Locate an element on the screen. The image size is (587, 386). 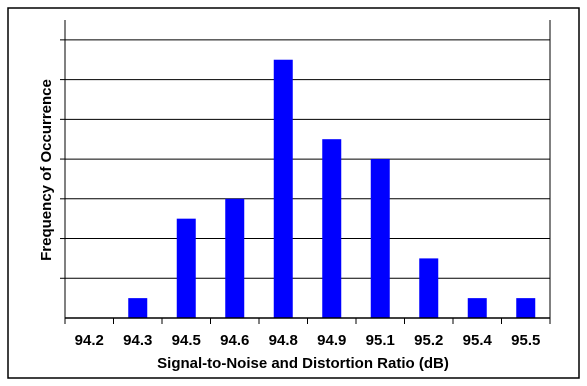
y-axis-title: Frequency of Occurrence is located at coordinates (46, 170).